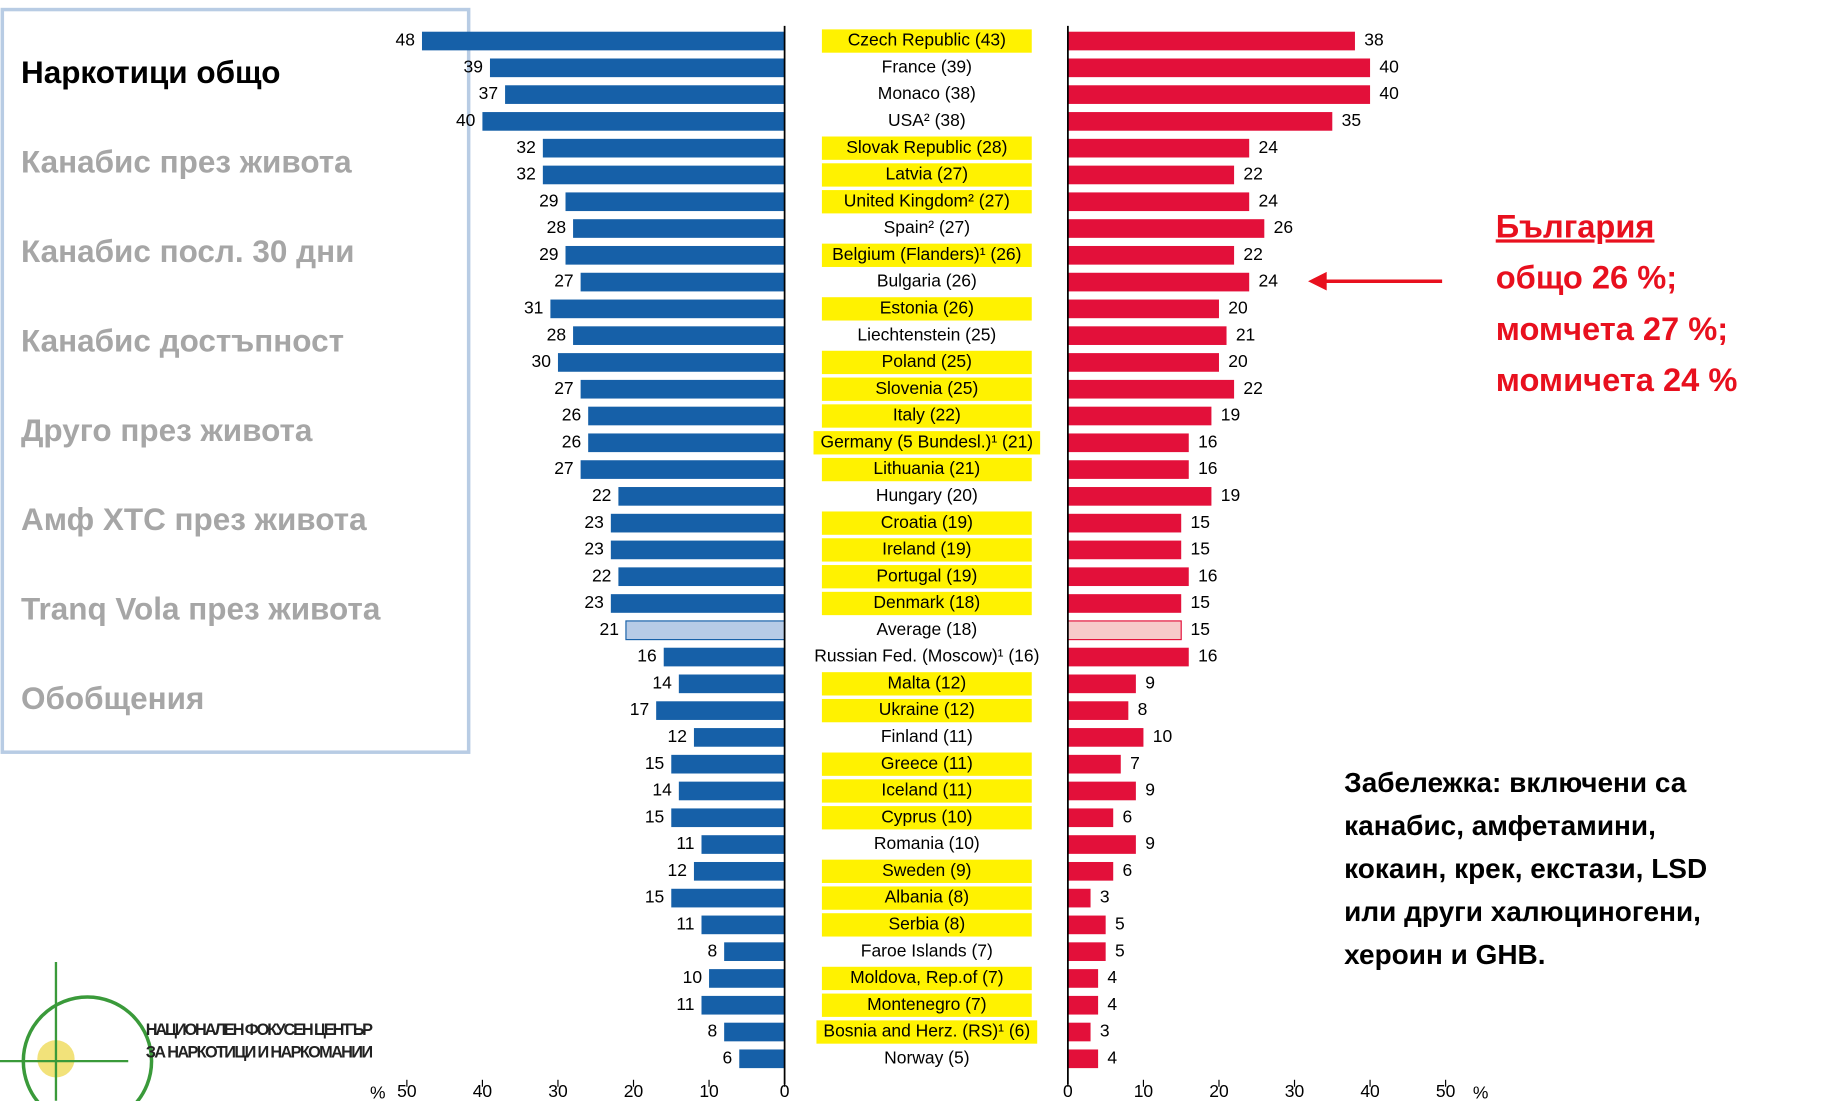 This screenshot has height=1101, width=1828. What do you see at coordinates (927, 227) in the screenshot?
I see `category-label: Spain² (27)` at bounding box center [927, 227].